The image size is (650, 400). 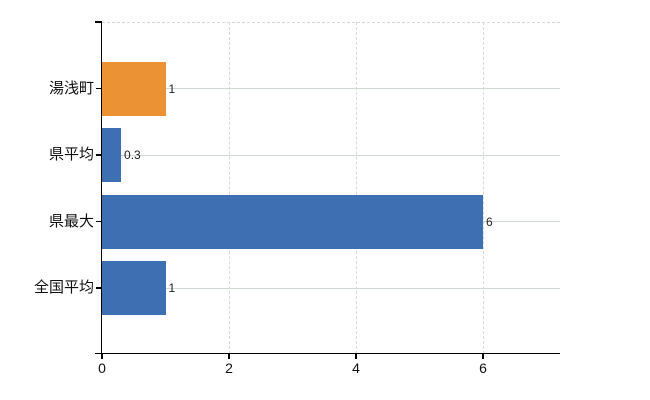 I want to click on bar-value-label: 6, so click(x=489, y=221).